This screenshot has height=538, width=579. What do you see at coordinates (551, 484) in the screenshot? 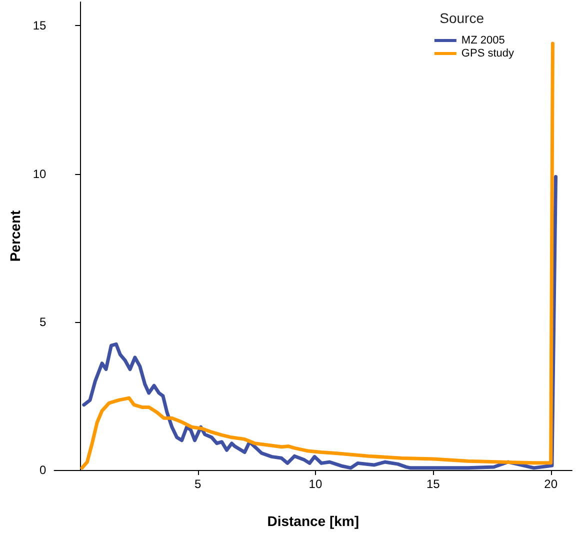
I see `x-tick-label: 20` at bounding box center [551, 484].